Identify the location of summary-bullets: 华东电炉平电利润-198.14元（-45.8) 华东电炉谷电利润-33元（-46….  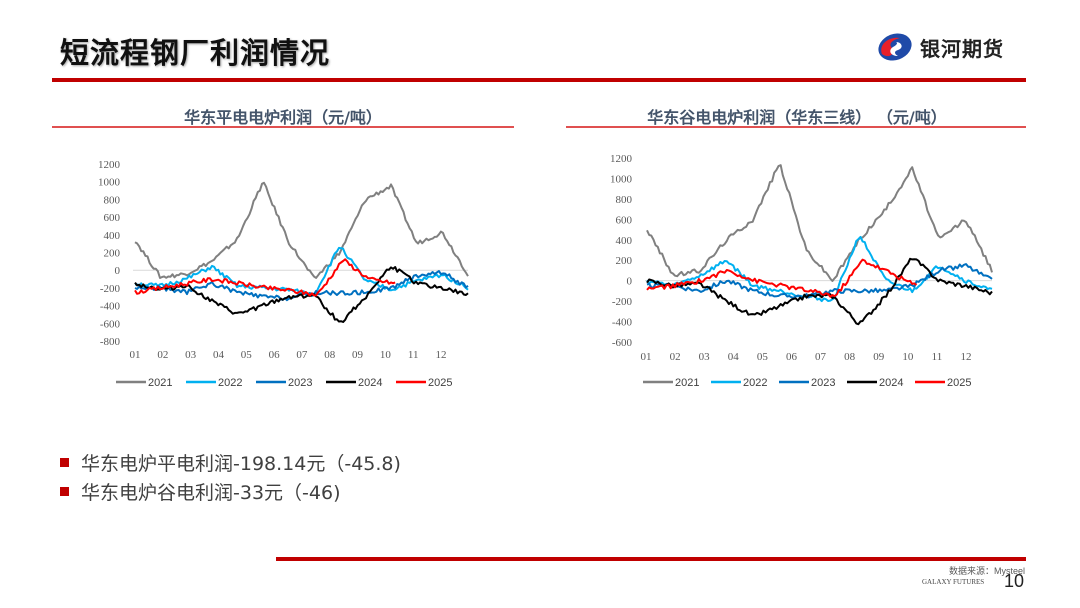
(230, 477).